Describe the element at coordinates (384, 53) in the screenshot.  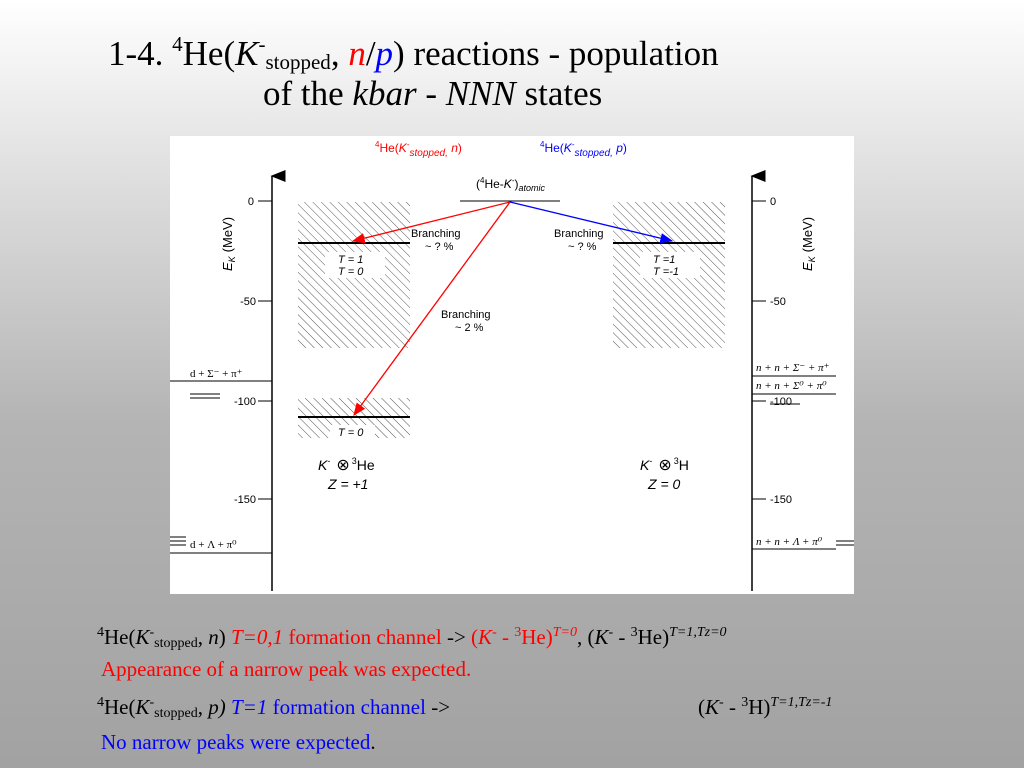
I see `title-p: p` at that location.